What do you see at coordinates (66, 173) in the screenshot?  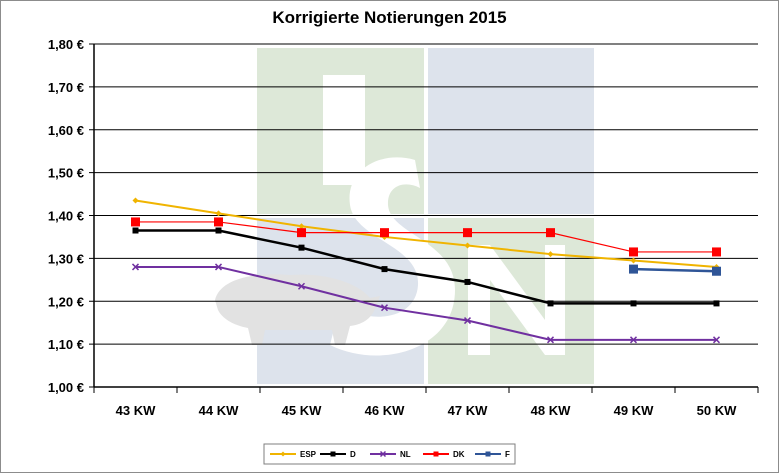 I see `y-tick-label: 1,50 €` at bounding box center [66, 173].